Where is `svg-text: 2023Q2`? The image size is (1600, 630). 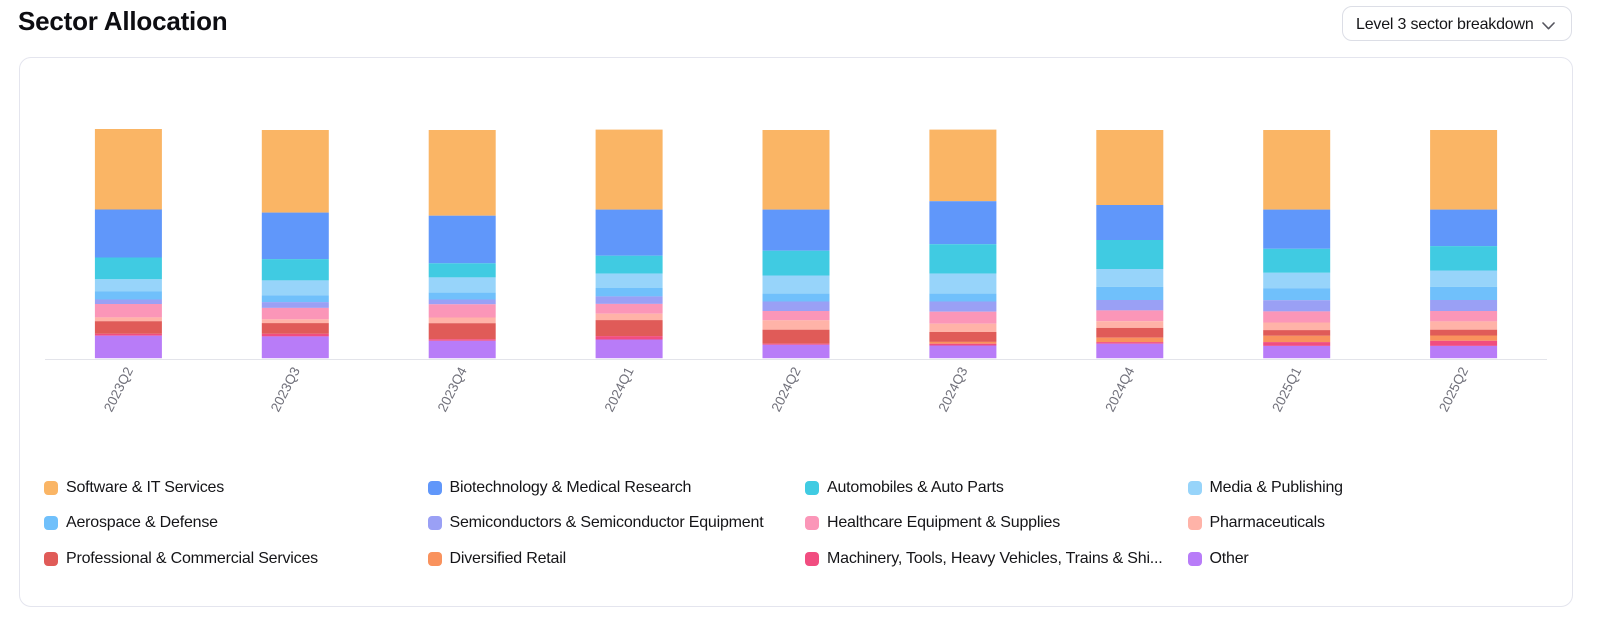
svg-text: 2023Q2 is located at coordinates (118, 390).